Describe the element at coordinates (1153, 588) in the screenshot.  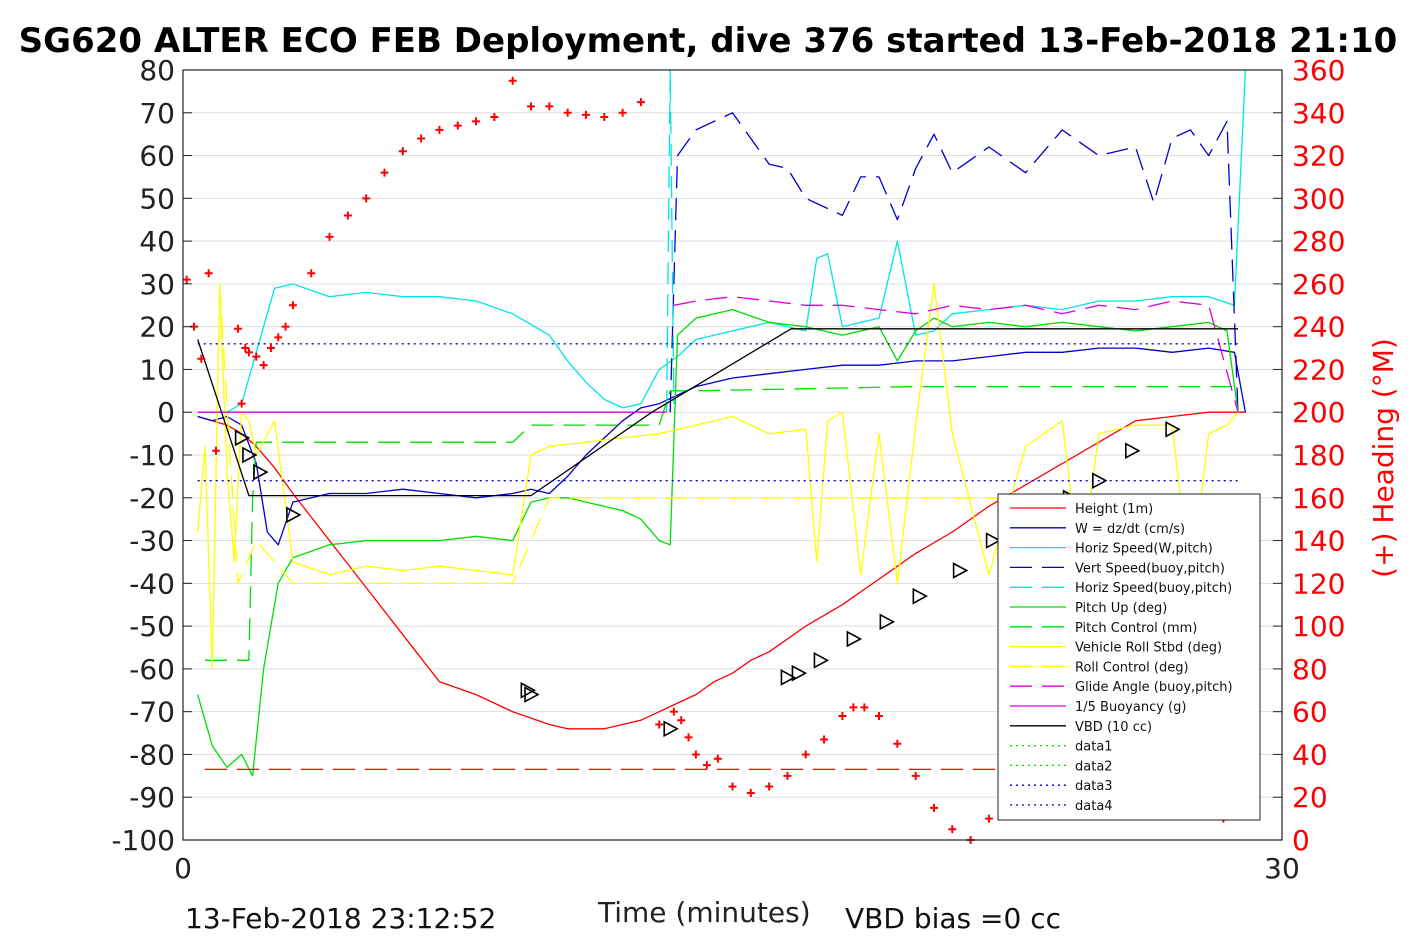
I see `legend-label: Horiz Speed(buoy,pitch)` at that location.